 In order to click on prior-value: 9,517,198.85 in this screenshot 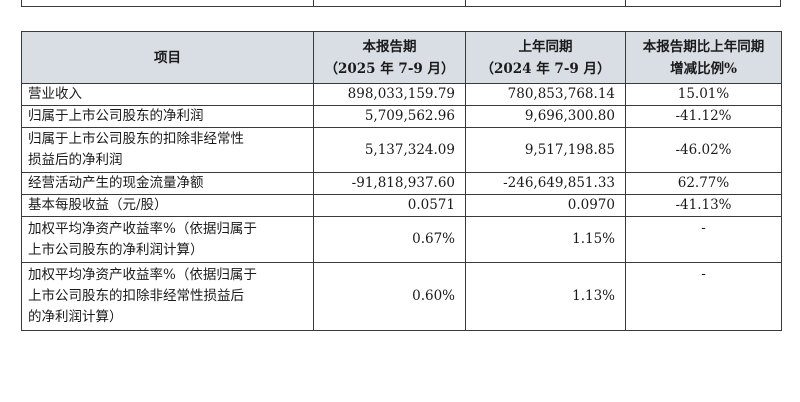, I will do `click(545, 150)`.